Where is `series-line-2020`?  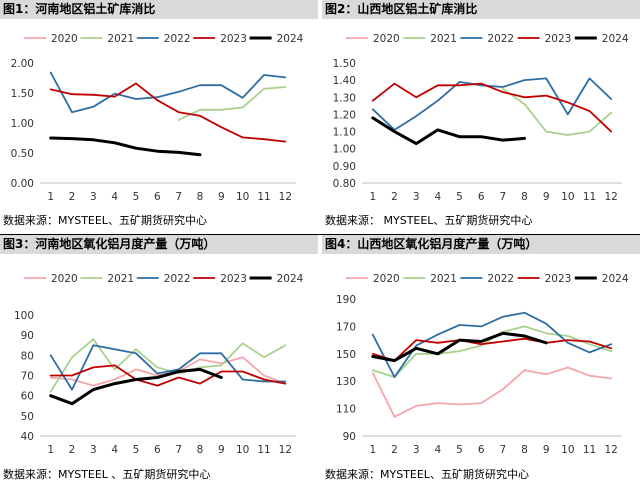
series-line-2020 is located at coordinates (492, 392).